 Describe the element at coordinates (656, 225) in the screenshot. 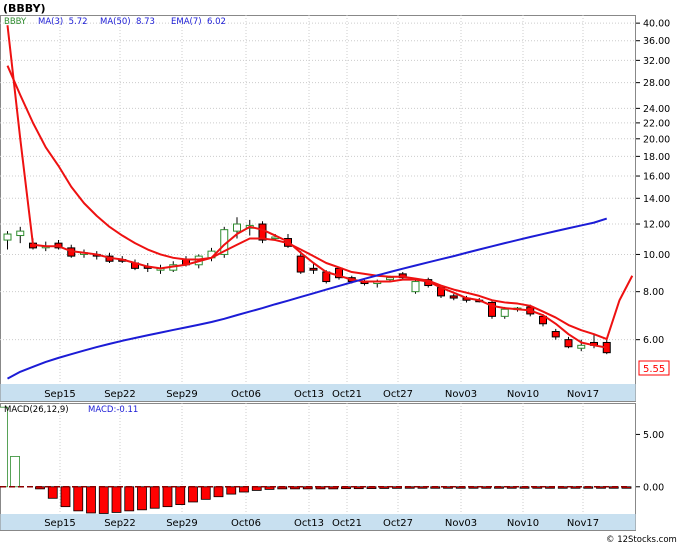

I see `price-axis-label: 12.00` at that location.